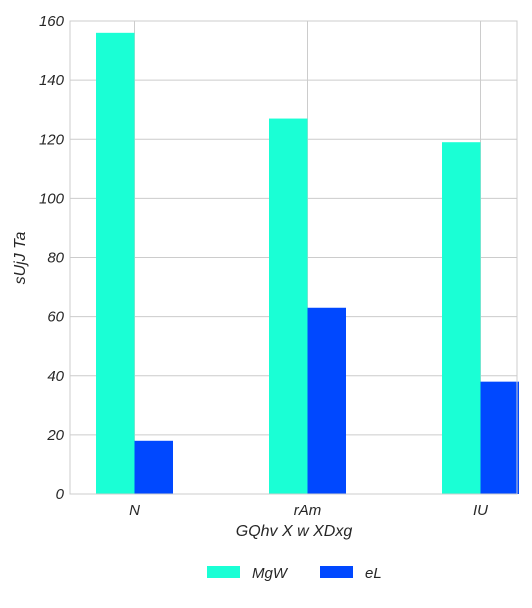 Image resolution: width=532 pixels, height=608 pixels. Describe the element at coordinates (294, 531) in the screenshot. I see `x-axis-title: GQhv X w XDxg` at that location.